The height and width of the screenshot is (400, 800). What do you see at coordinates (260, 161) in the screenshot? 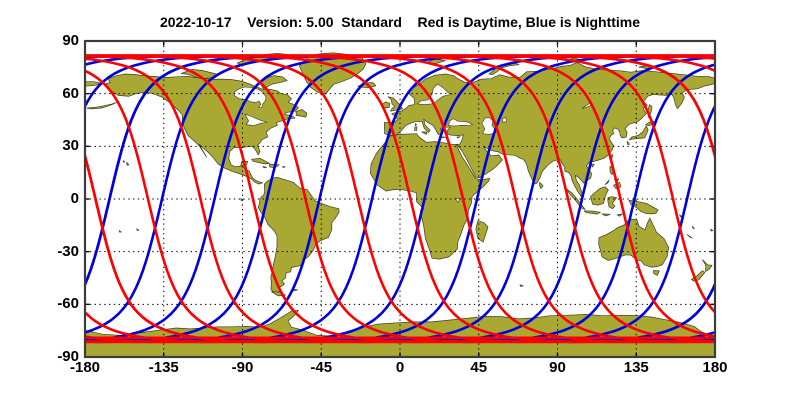
I see `landmass-cuba` at bounding box center [260, 161].